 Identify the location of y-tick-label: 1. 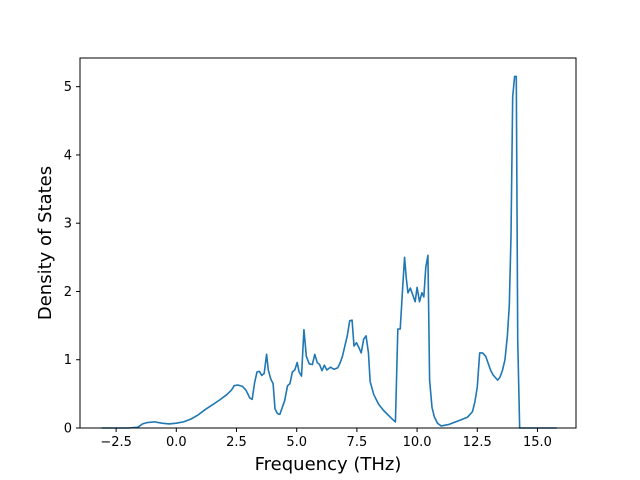
(68, 360).